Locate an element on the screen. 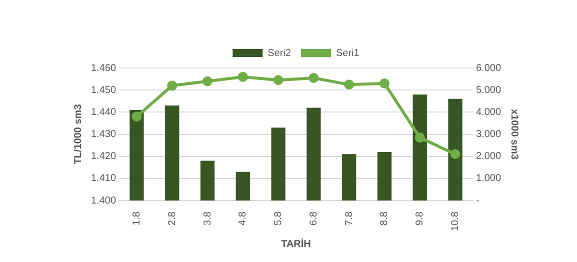  y2-axis-title: x1000 sm3 is located at coordinates (514, 134).